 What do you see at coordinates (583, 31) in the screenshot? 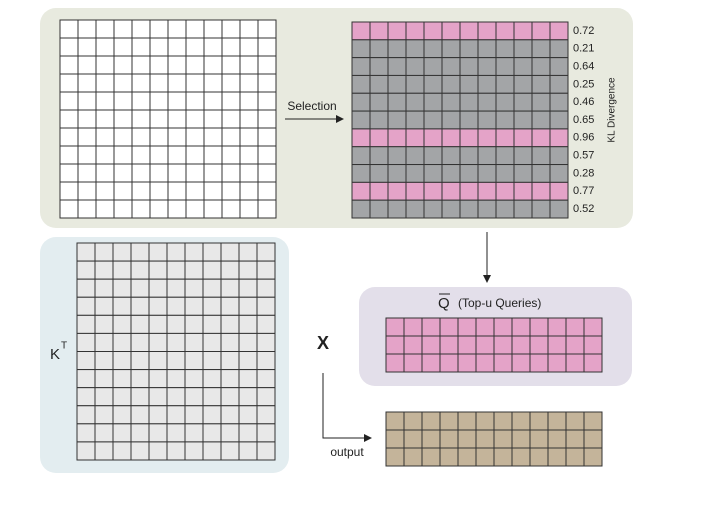
I see `kl-value: 0.72` at bounding box center [583, 31].